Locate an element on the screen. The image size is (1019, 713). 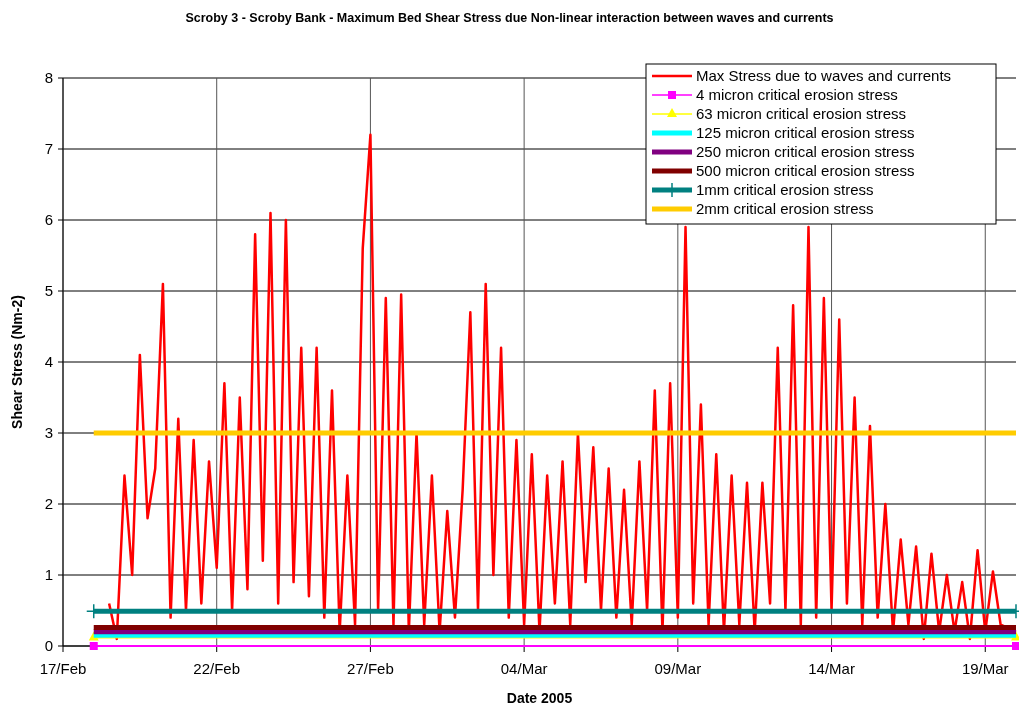
legend-label: 4 micron critical erosion stress is located at coordinates (797, 95).